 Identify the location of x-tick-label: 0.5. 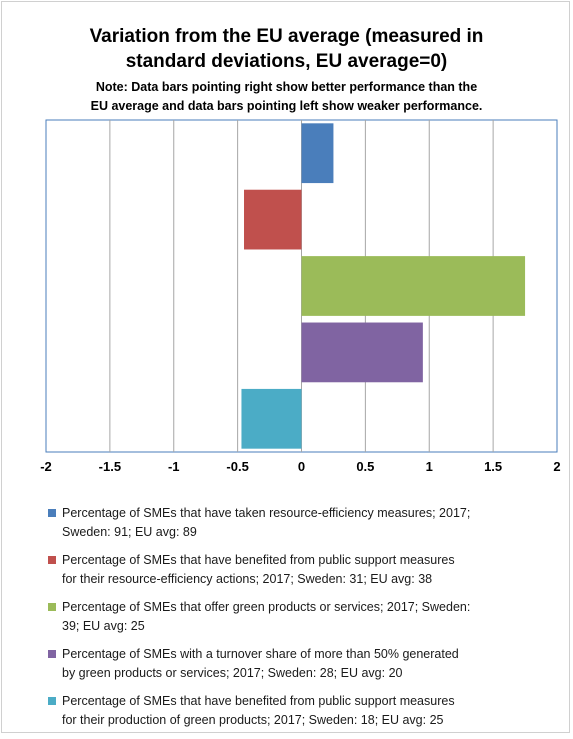
(365, 466).